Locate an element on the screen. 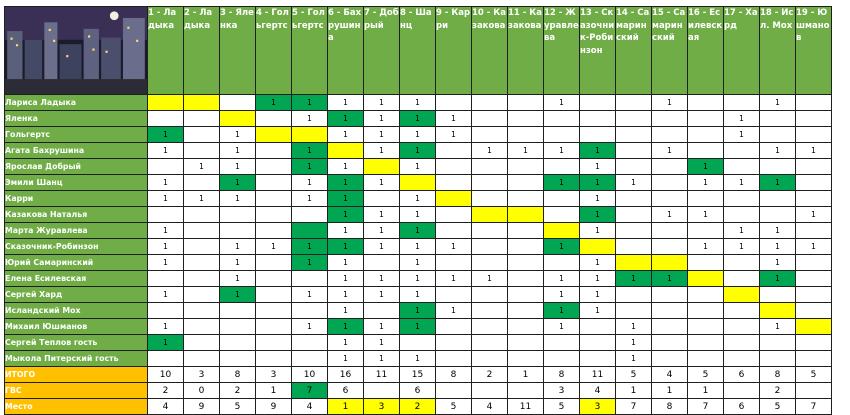 The width and height of the screenshot is (850, 415). column-header: 9 - Карри is located at coordinates (453, 50).